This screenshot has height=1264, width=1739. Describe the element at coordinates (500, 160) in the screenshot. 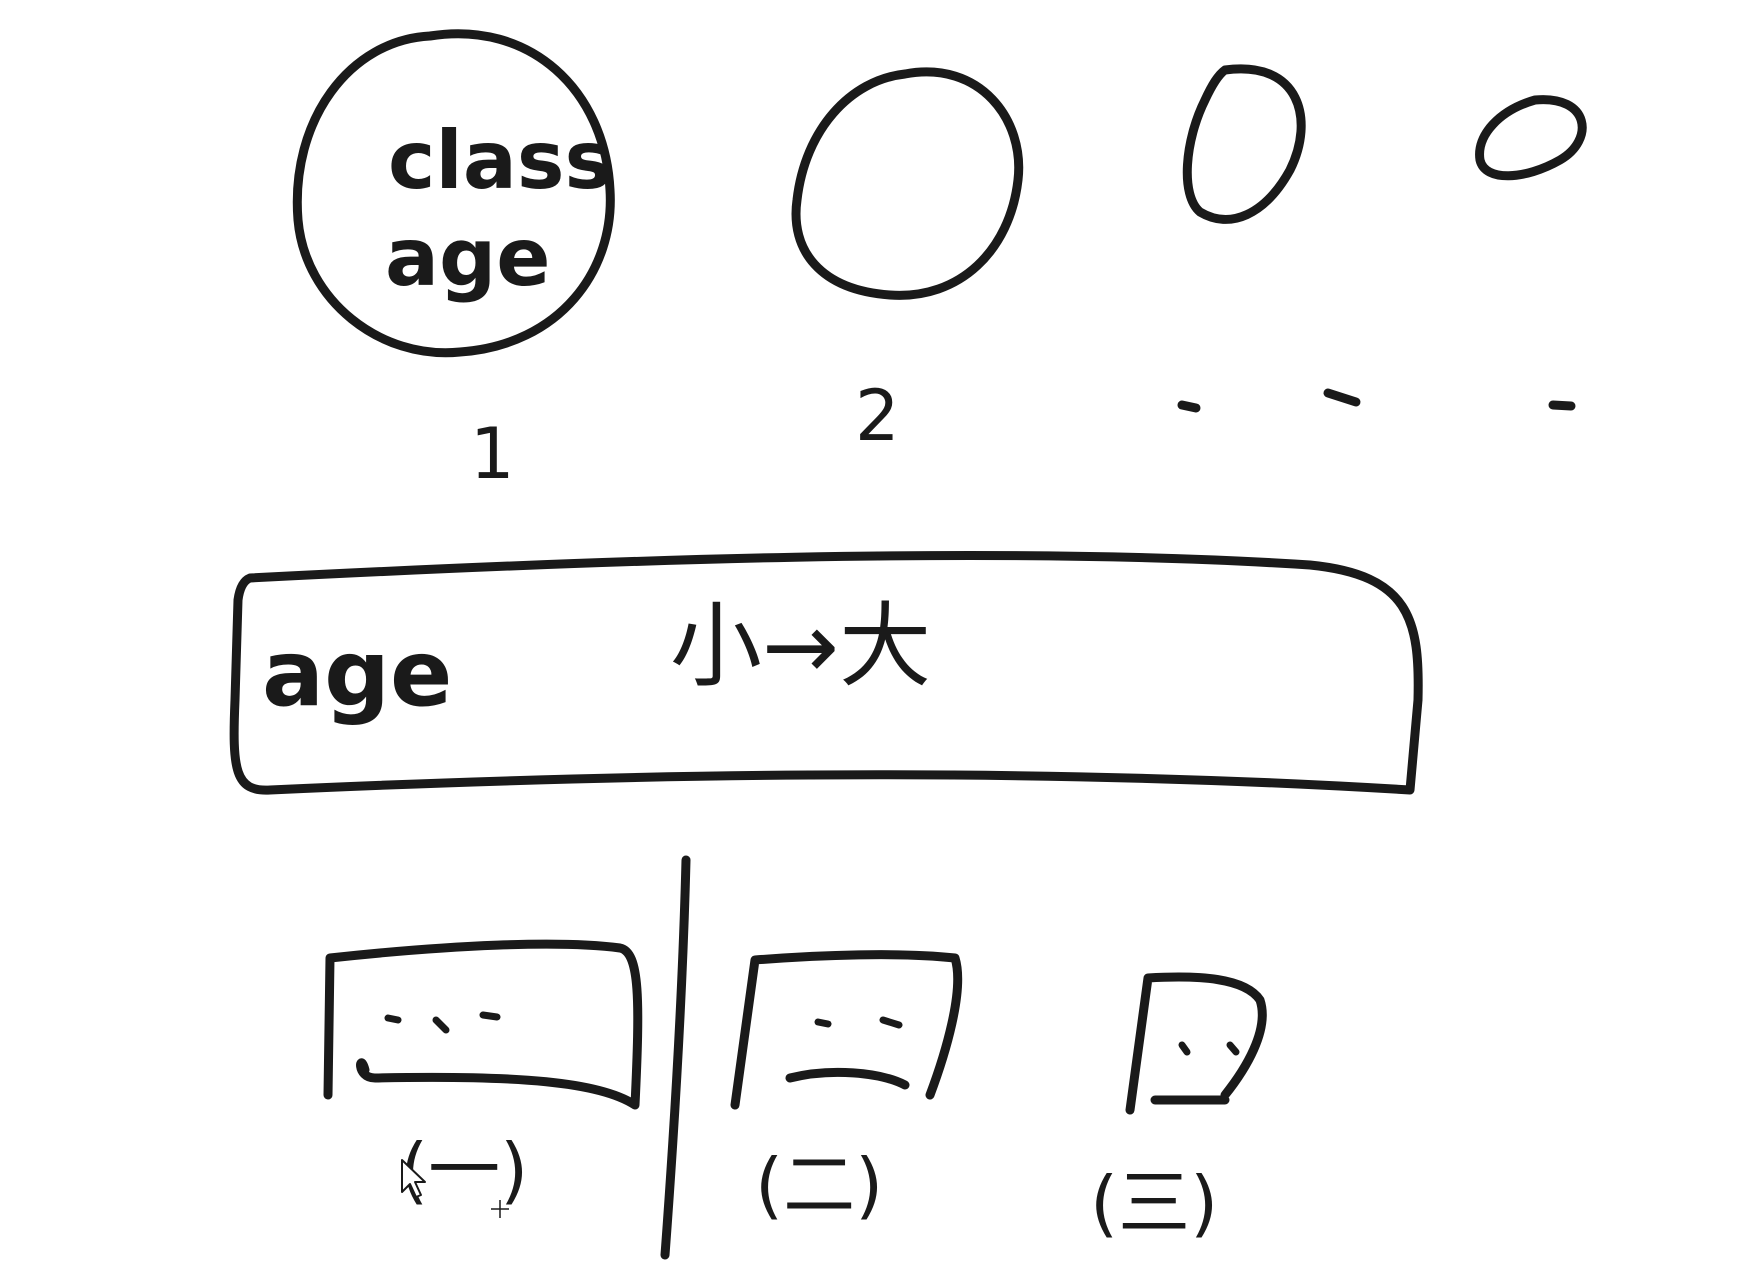

I see `circle-1-line1: class` at that location.